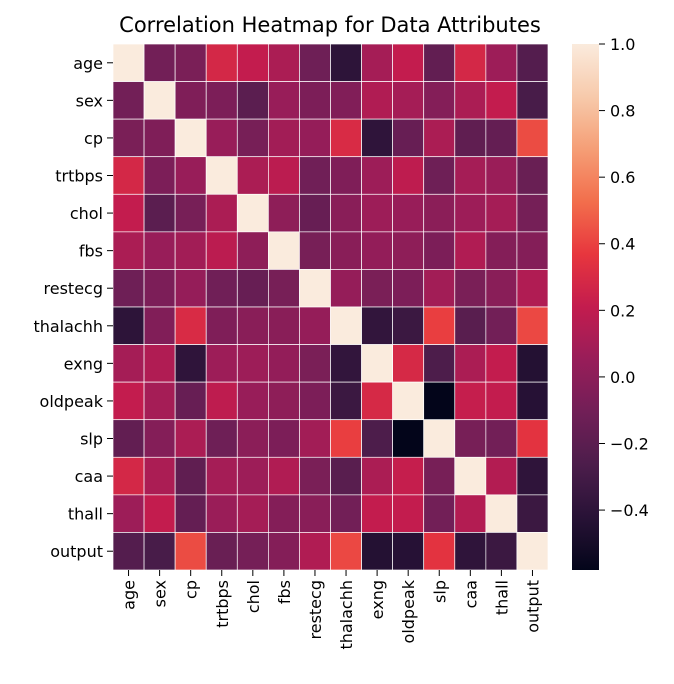 The height and width of the screenshot is (684, 674). Describe the element at coordinates (610, 302) in the screenshot. I see `colorbar: 1.0 0.8 0.6 0.4 0.2 0.0 −0.2 −0.4` at that location.